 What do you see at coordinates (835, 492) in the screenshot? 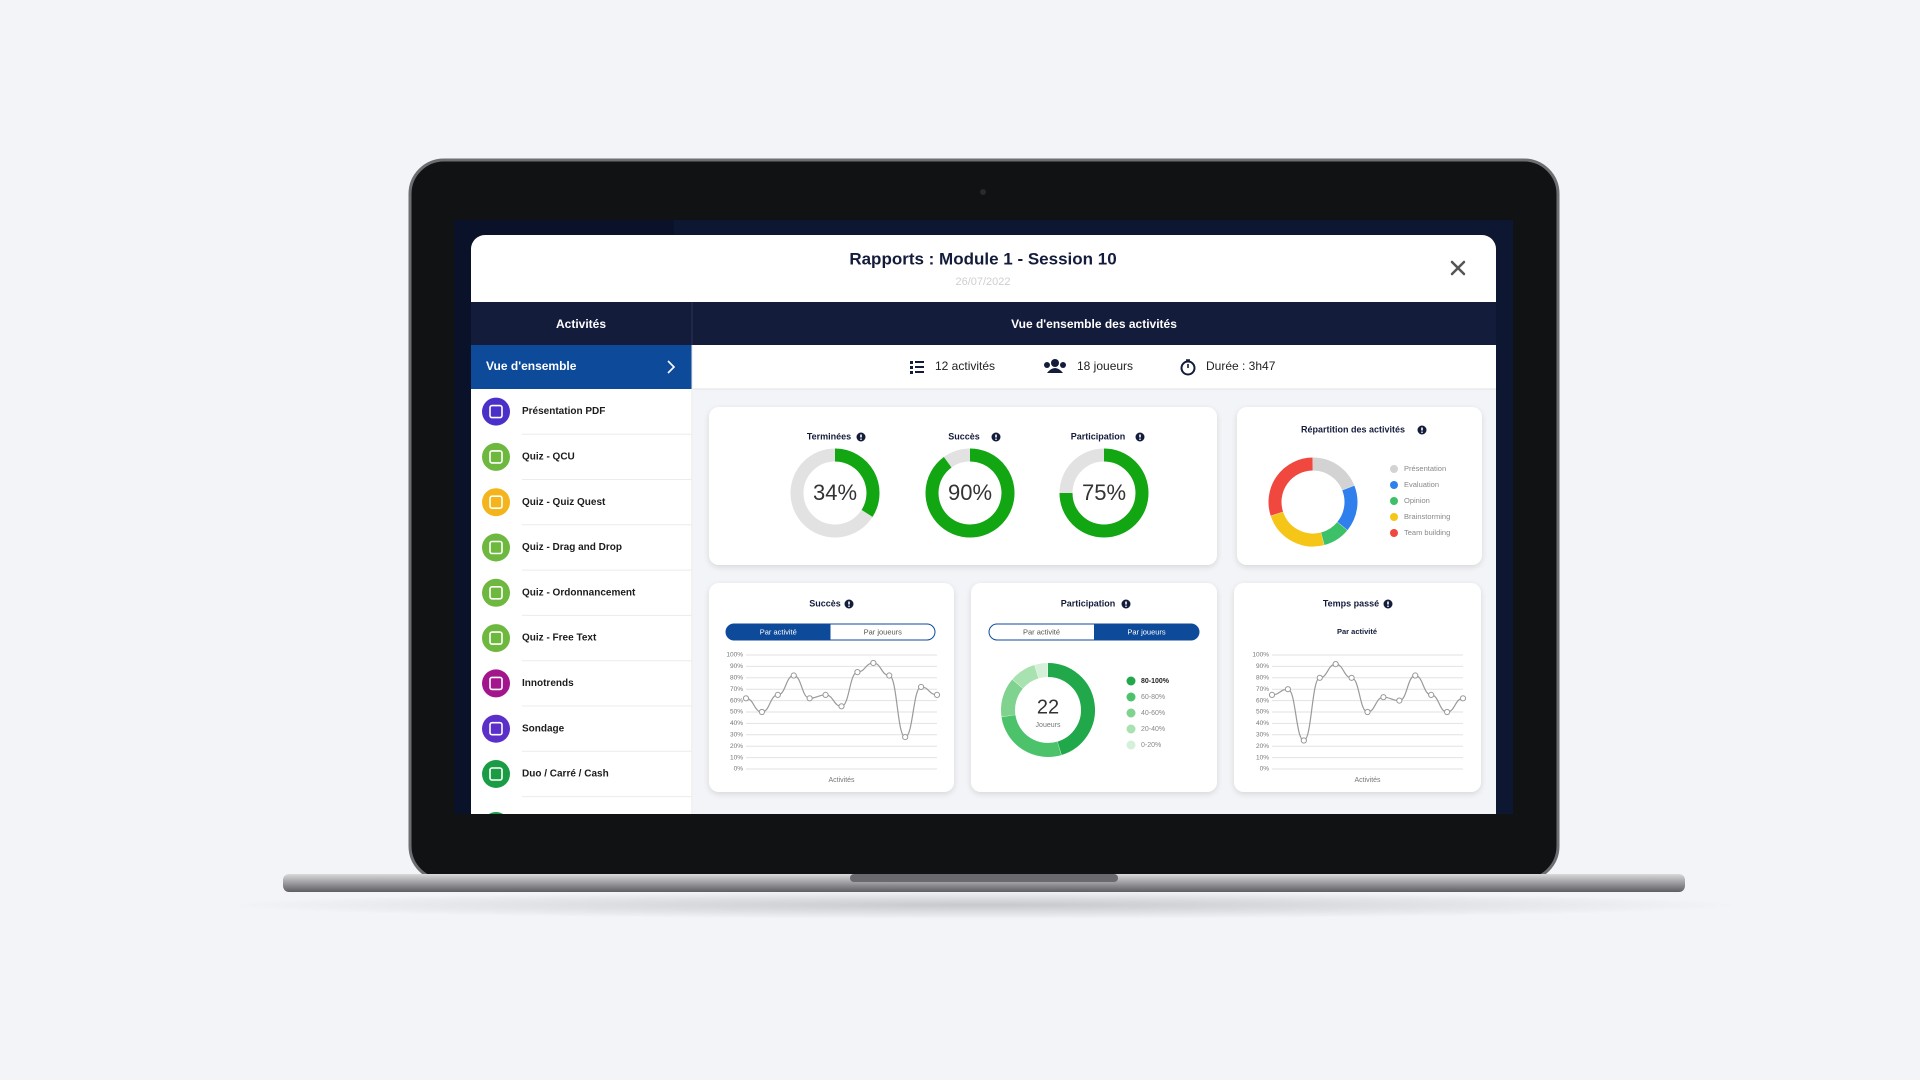
I see `gauge-value: 34%` at bounding box center [835, 492].